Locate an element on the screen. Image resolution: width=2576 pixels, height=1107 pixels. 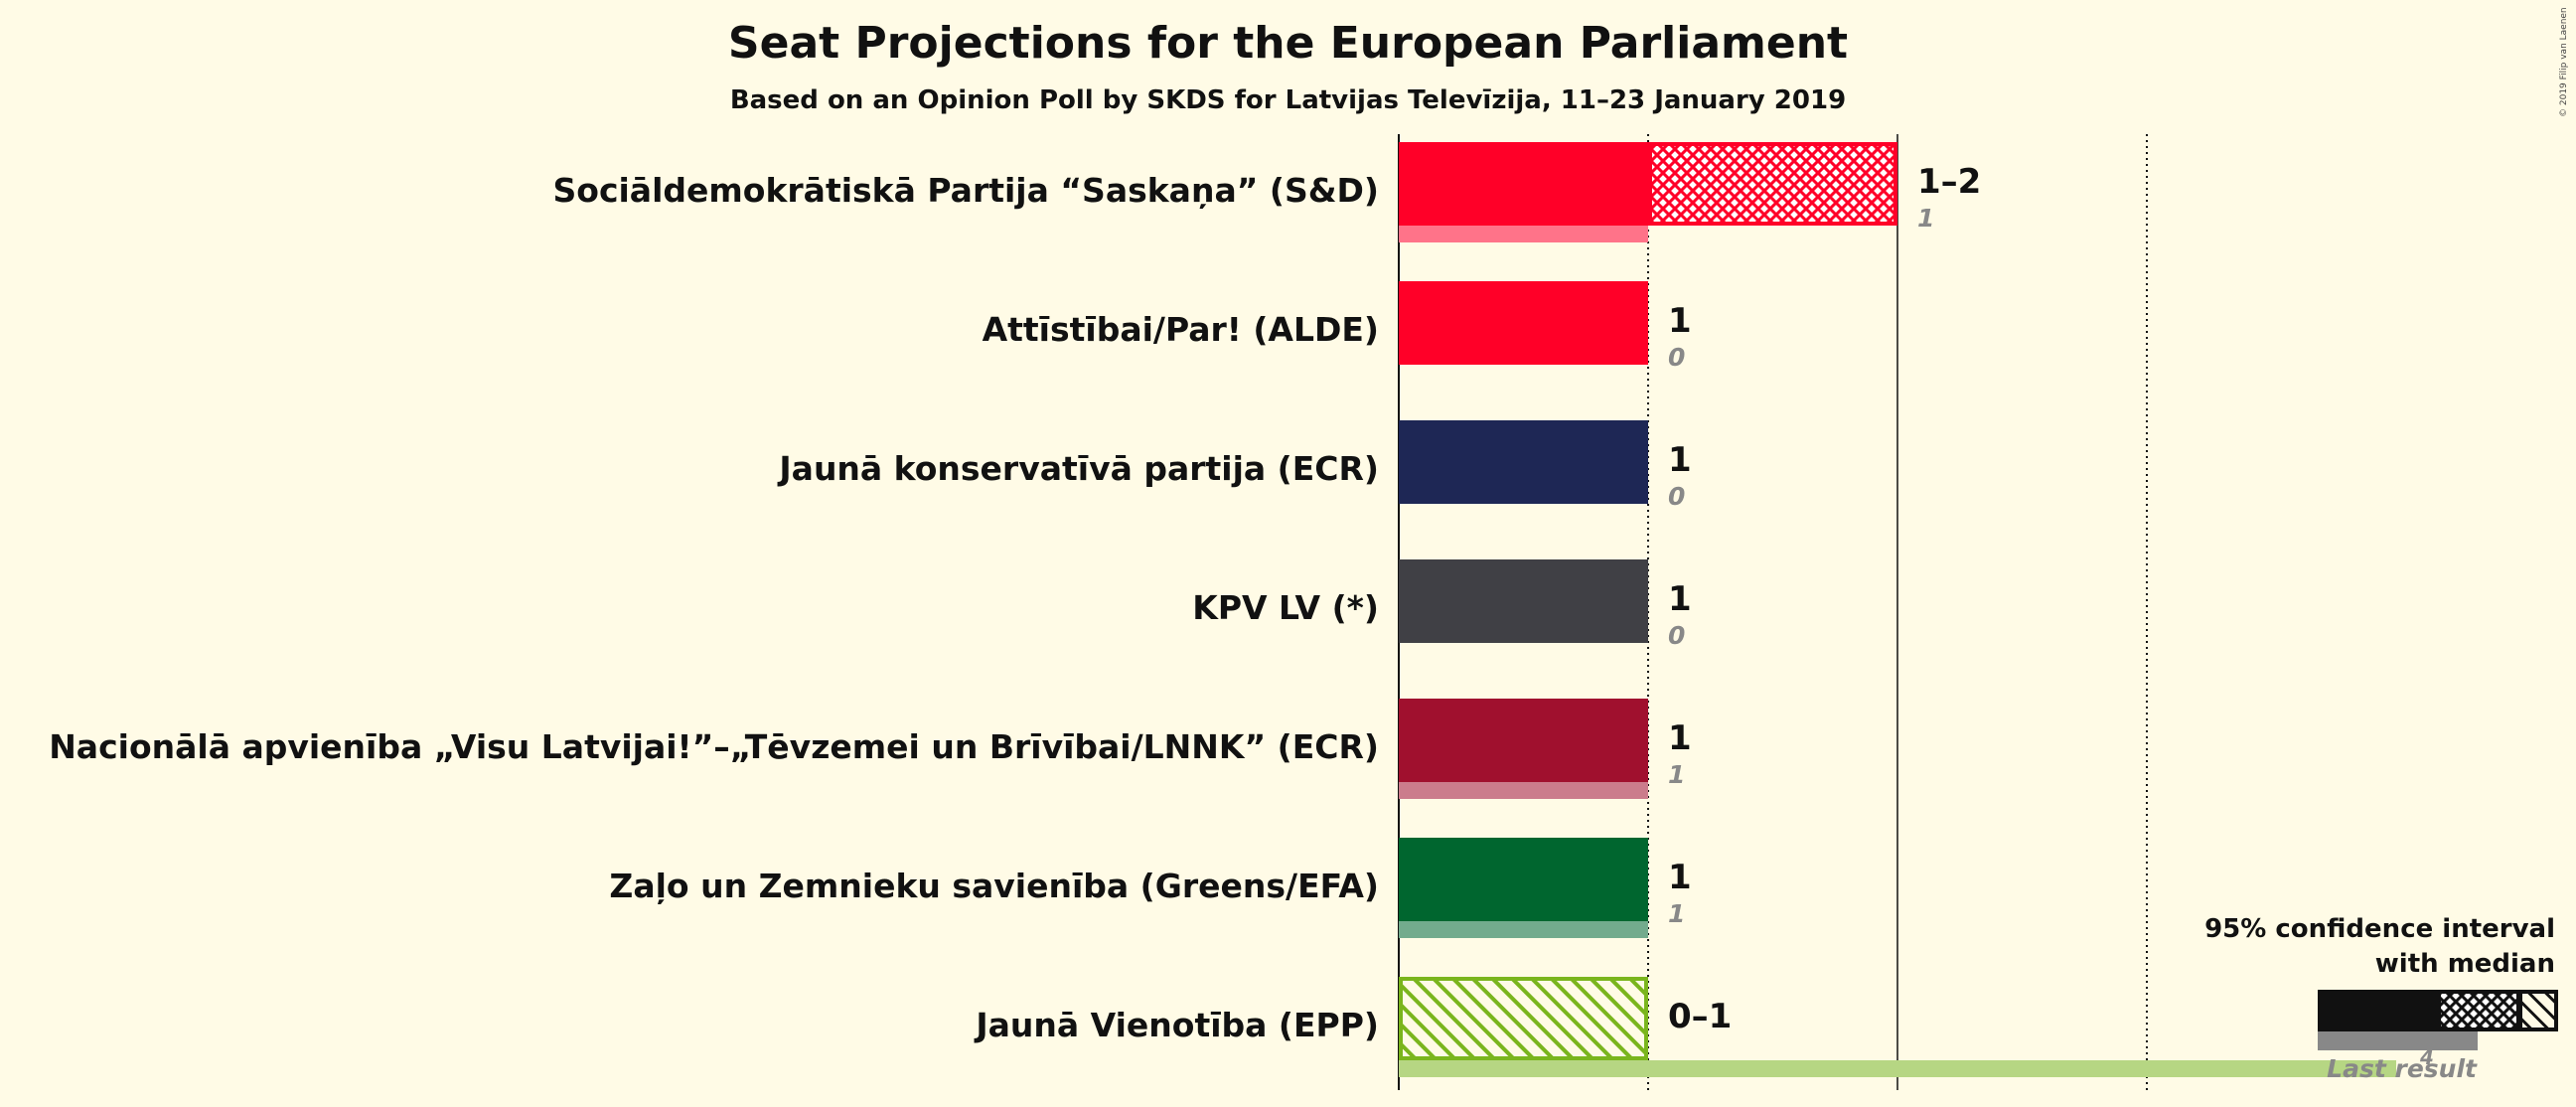
party-row: Jaunā konservatīvā partija (ECR) 10 is located at coordinates (1234, 466).